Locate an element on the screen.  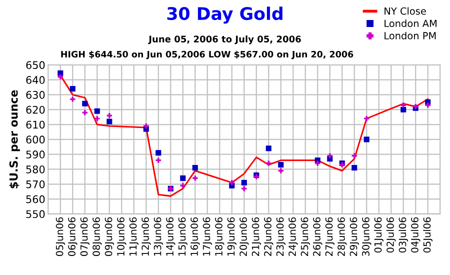
y-tick-label: 570 is located at coordinates (35, 184).